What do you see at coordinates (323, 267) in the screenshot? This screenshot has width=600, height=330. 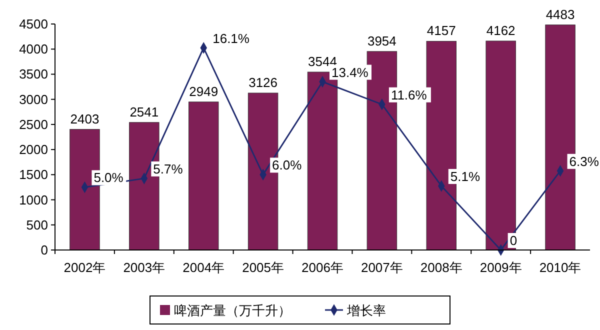 I see `x-tick-label: 2006年` at bounding box center [323, 267].